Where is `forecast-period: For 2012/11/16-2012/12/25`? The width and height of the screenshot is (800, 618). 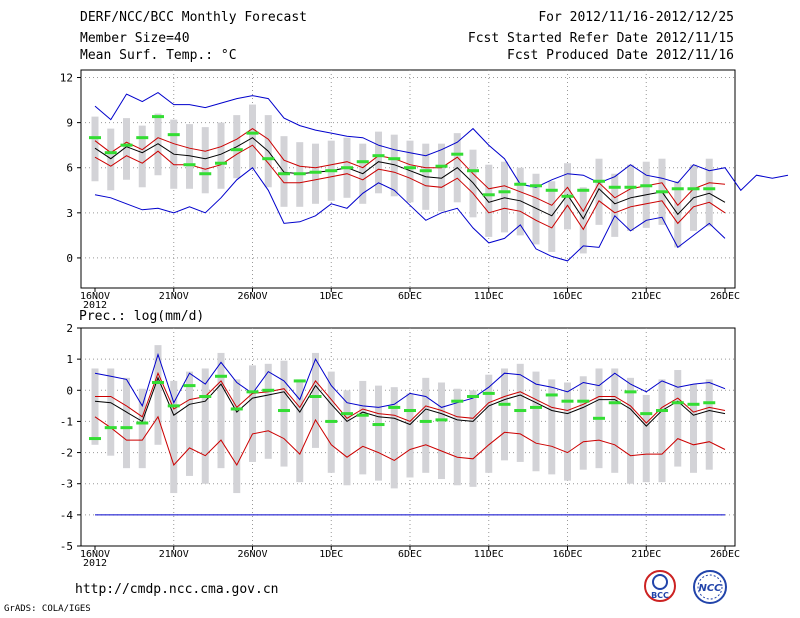 forecast-period: For 2012/11/16-2012/12/25 is located at coordinates (636, 17).